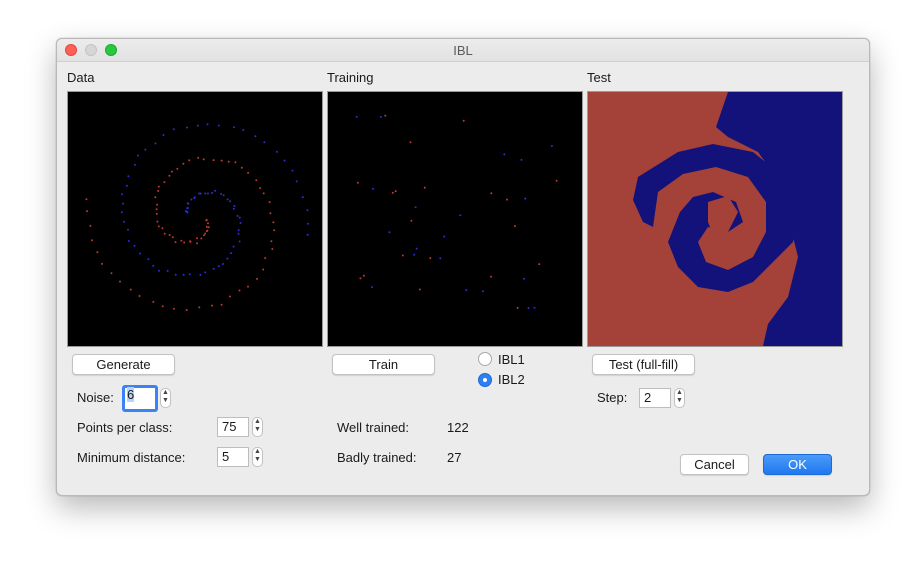  Describe the element at coordinates (797, 464) in the screenshot. I see `ok-button: OK` at that location.